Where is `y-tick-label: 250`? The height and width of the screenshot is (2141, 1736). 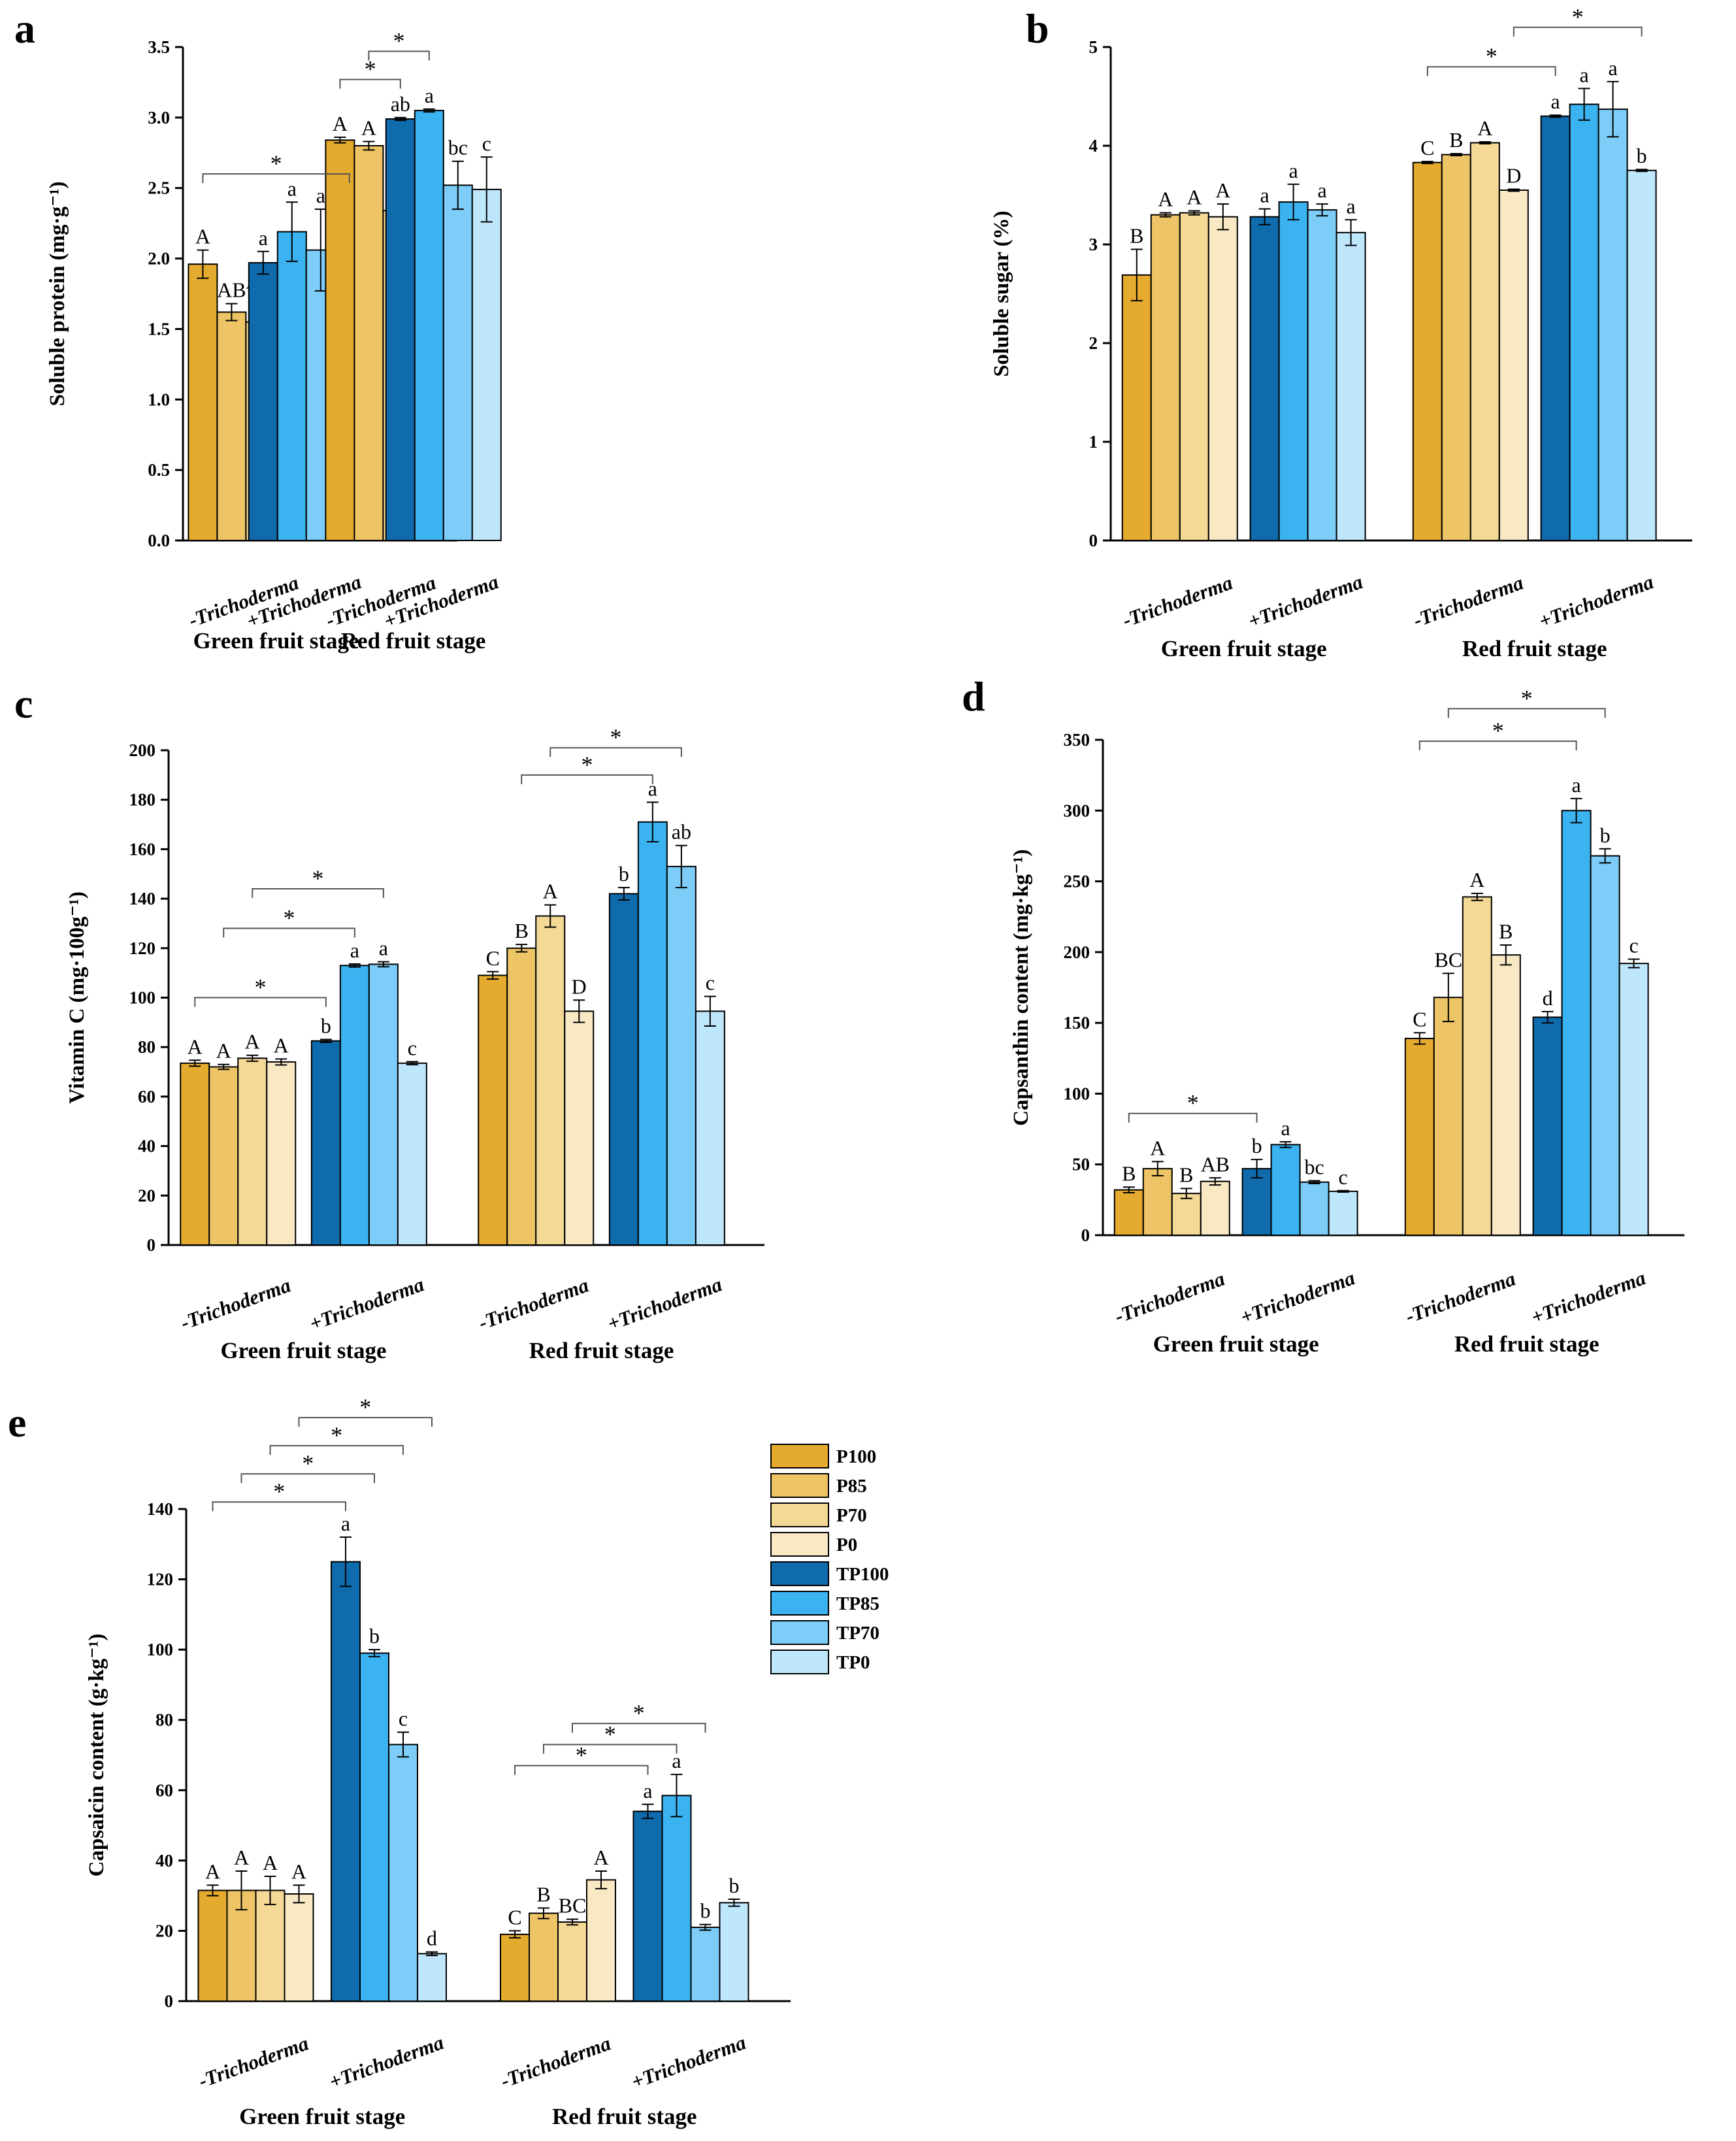
y-tick-label: 250 is located at coordinates (1077, 881).